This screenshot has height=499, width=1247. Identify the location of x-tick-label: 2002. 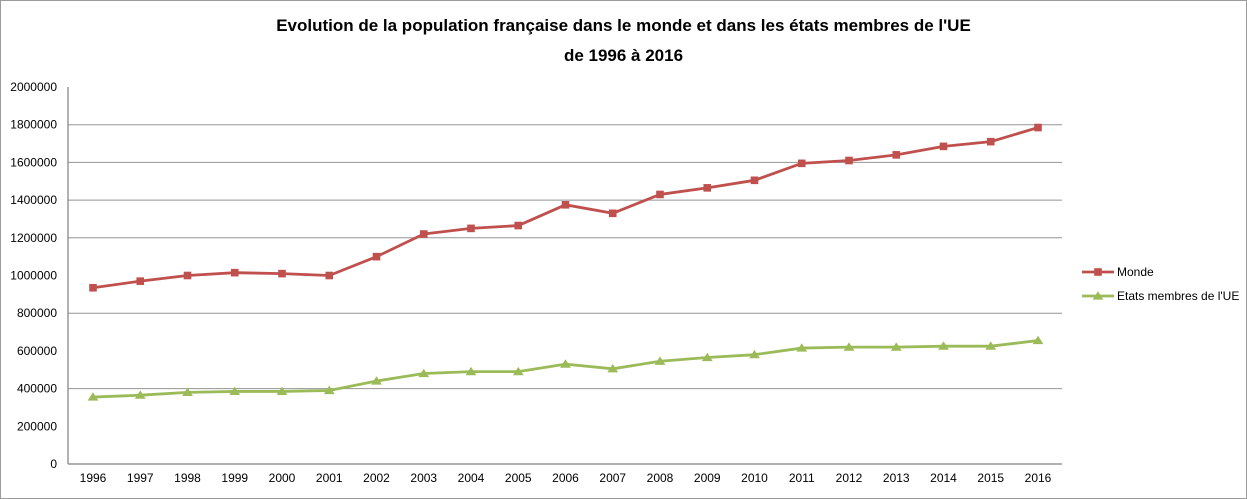
(376, 478).